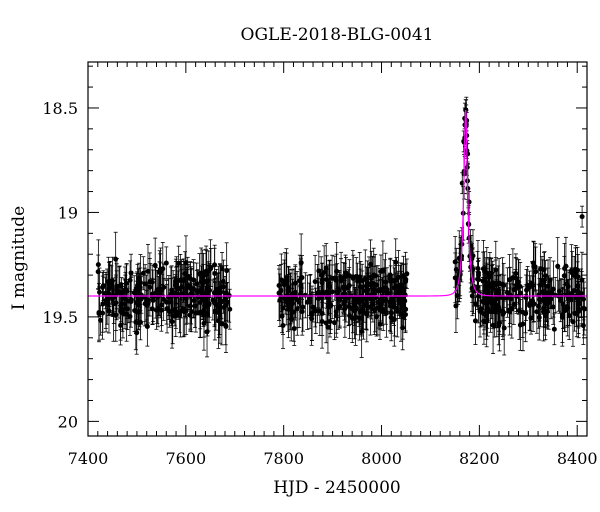 This screenshot has width=600, height=512. I want to click on y-tick-label: 19, so click(68, 212).